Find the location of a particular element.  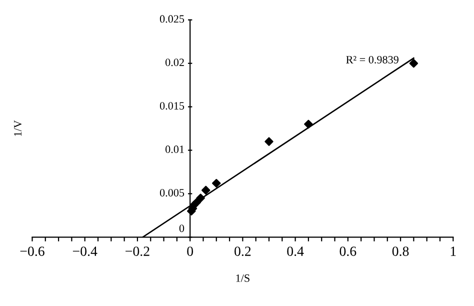

y-tick-label: 0 is located at coordinates (181, 228).